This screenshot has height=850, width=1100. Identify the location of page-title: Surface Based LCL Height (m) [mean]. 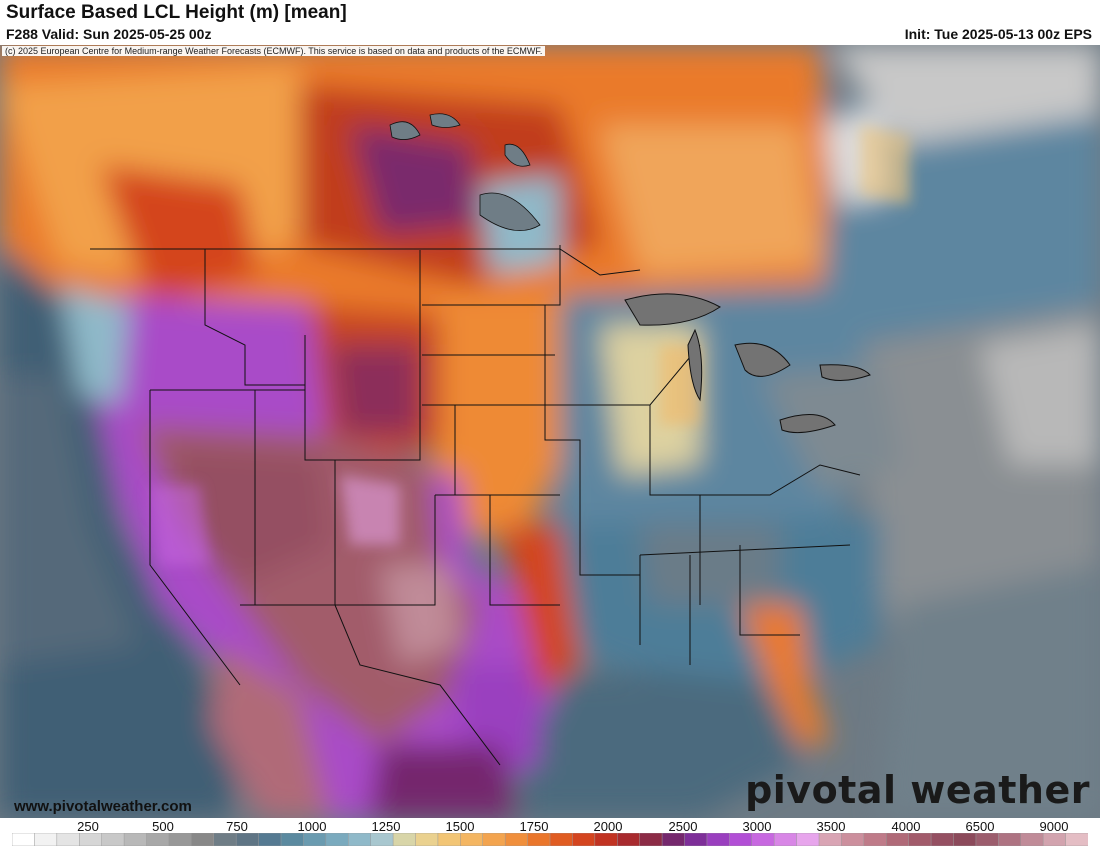
(176, 12).